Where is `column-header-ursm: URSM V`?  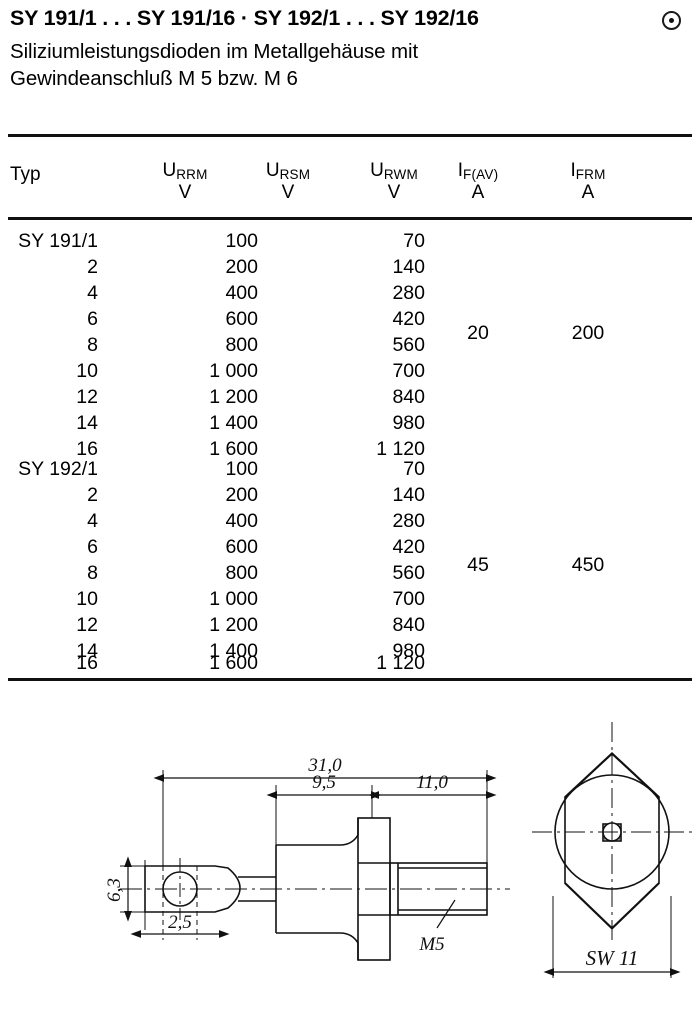 column-header-ursm: URSM V is located at coordinates (288, 181).